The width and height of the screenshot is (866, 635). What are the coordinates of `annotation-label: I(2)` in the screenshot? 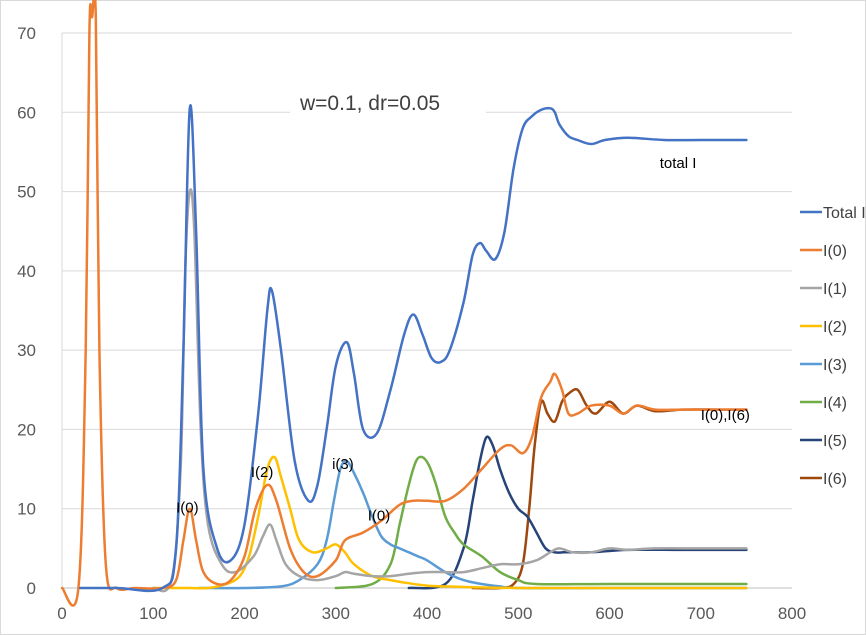 It's located at (262, 472).